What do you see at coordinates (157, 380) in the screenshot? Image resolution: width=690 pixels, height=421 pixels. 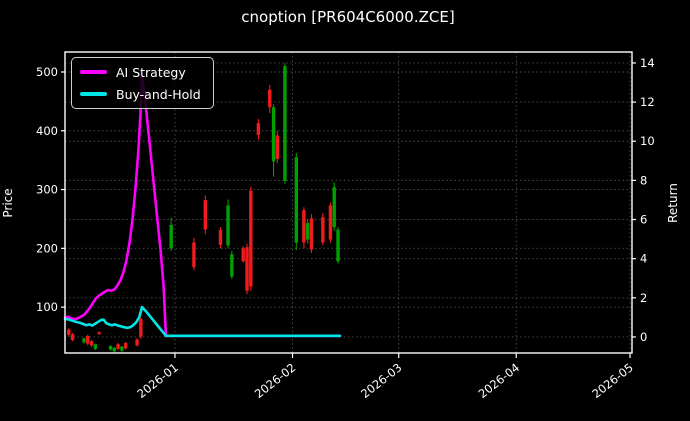 I see `month-tick-label: 2026-01` at bounding box center [157, 380].